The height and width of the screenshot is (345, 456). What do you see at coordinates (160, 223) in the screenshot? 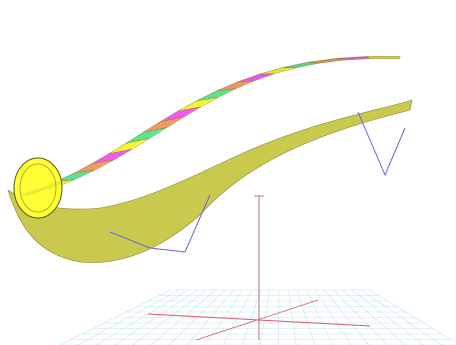
I see `support-wire-front` at bounding box center [160, 223].